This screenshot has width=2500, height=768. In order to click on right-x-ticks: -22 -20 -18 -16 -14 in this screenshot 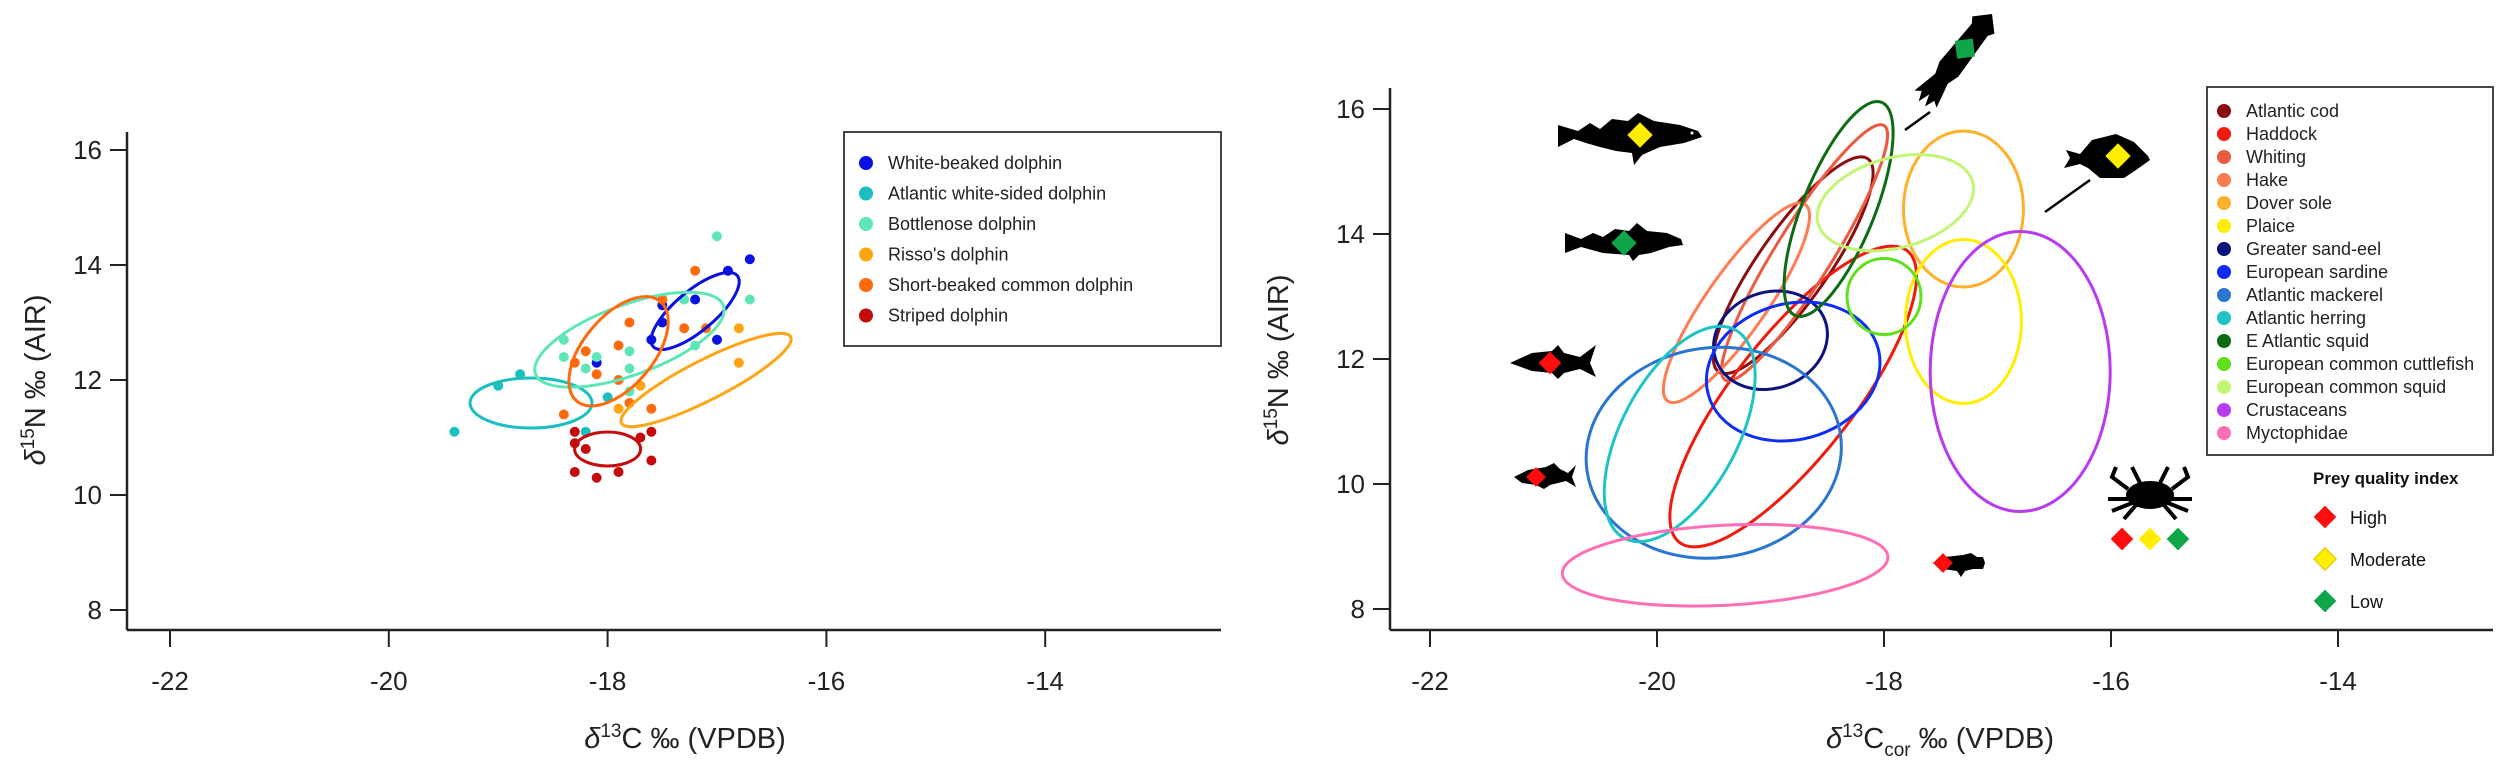, I will do `click(1884, 663)`.